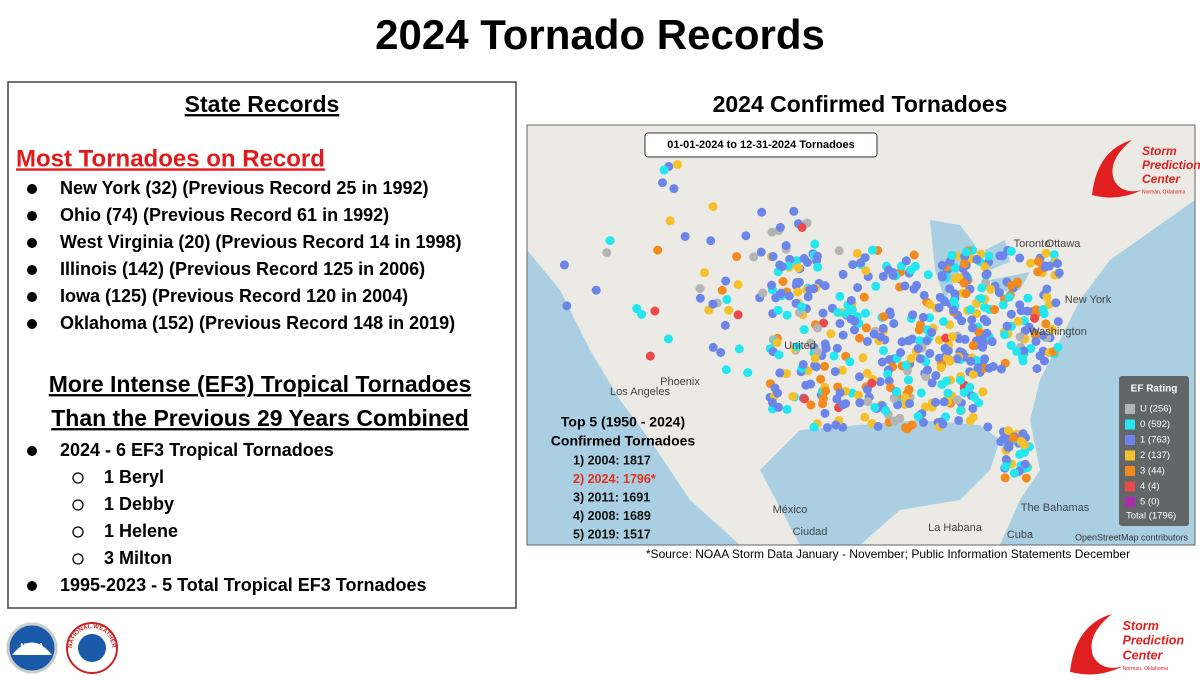 The image size is (1200, 680). What do you see at coordinates (633, 397) in the screenshot?
I see `pacific` at bounding box center [633, 397].